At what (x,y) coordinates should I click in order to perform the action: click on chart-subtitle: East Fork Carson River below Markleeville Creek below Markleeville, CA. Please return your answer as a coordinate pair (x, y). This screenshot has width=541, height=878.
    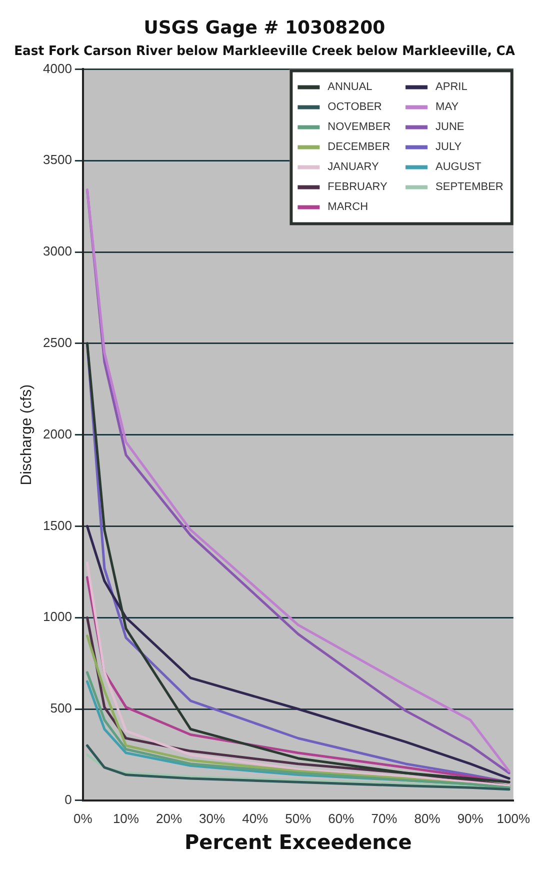
    Looking at the image, I should click on (265, 50).